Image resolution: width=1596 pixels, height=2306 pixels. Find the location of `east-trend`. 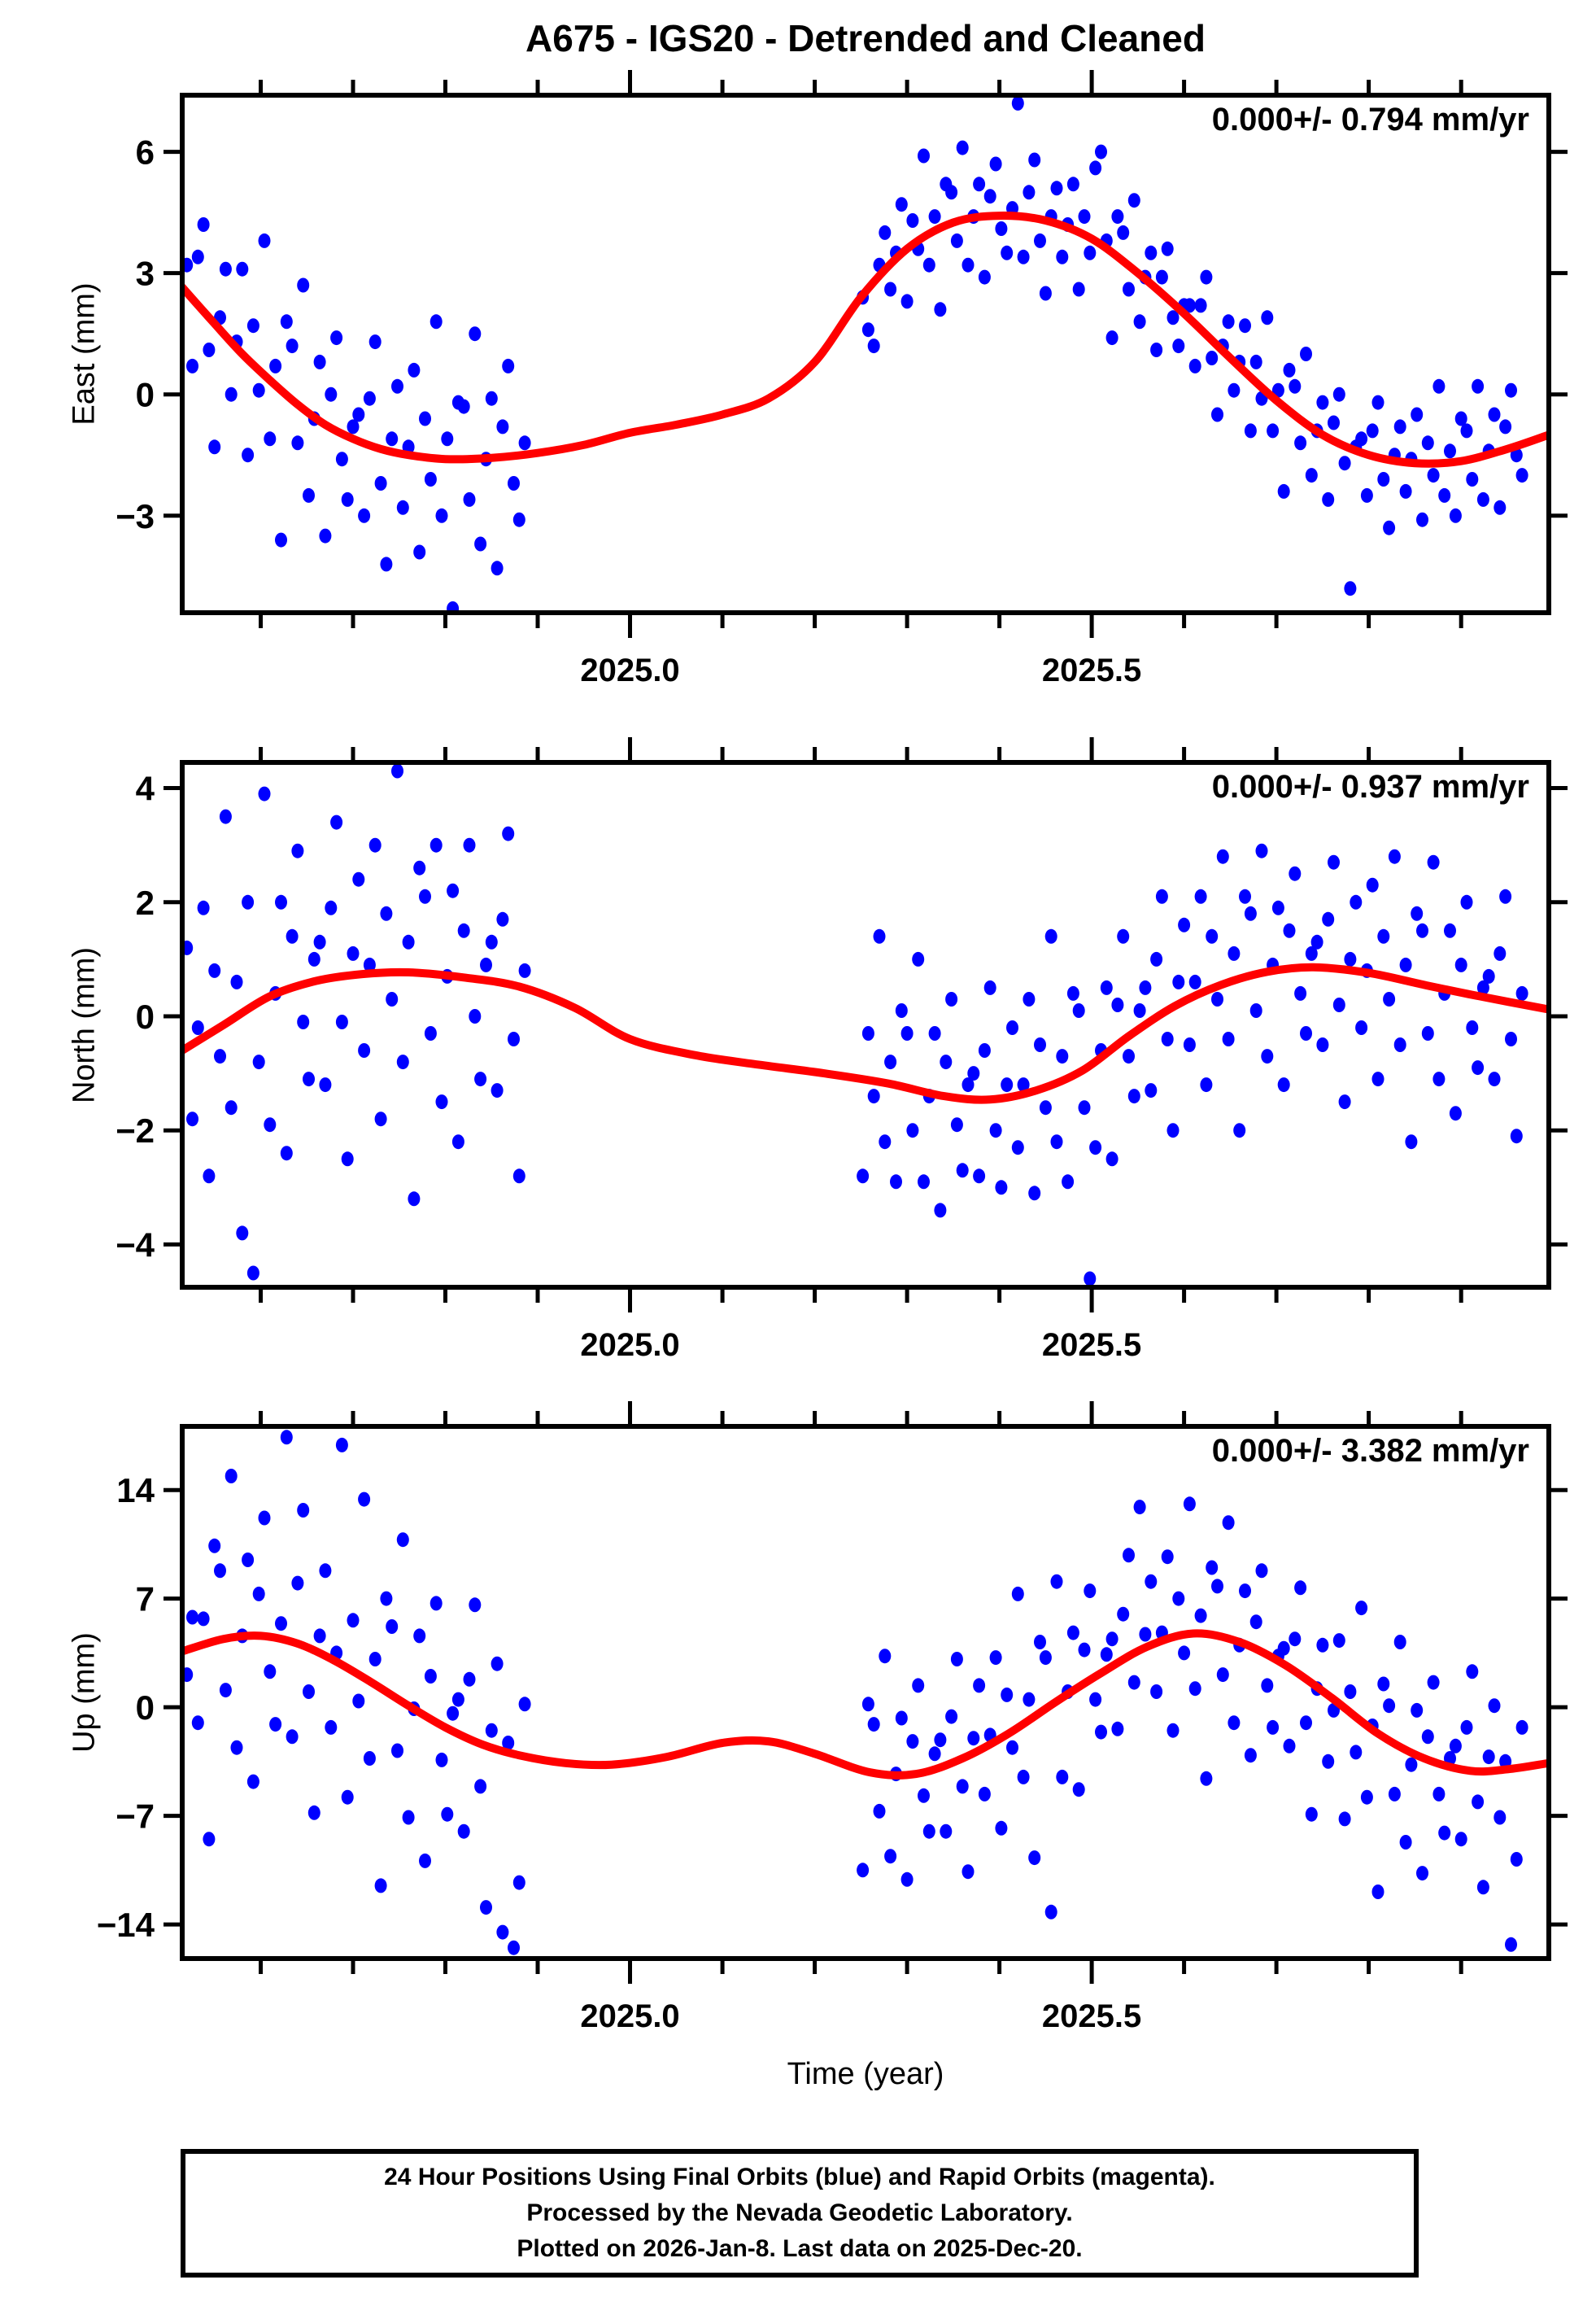

east-trend is located at coordinates (865, 340).